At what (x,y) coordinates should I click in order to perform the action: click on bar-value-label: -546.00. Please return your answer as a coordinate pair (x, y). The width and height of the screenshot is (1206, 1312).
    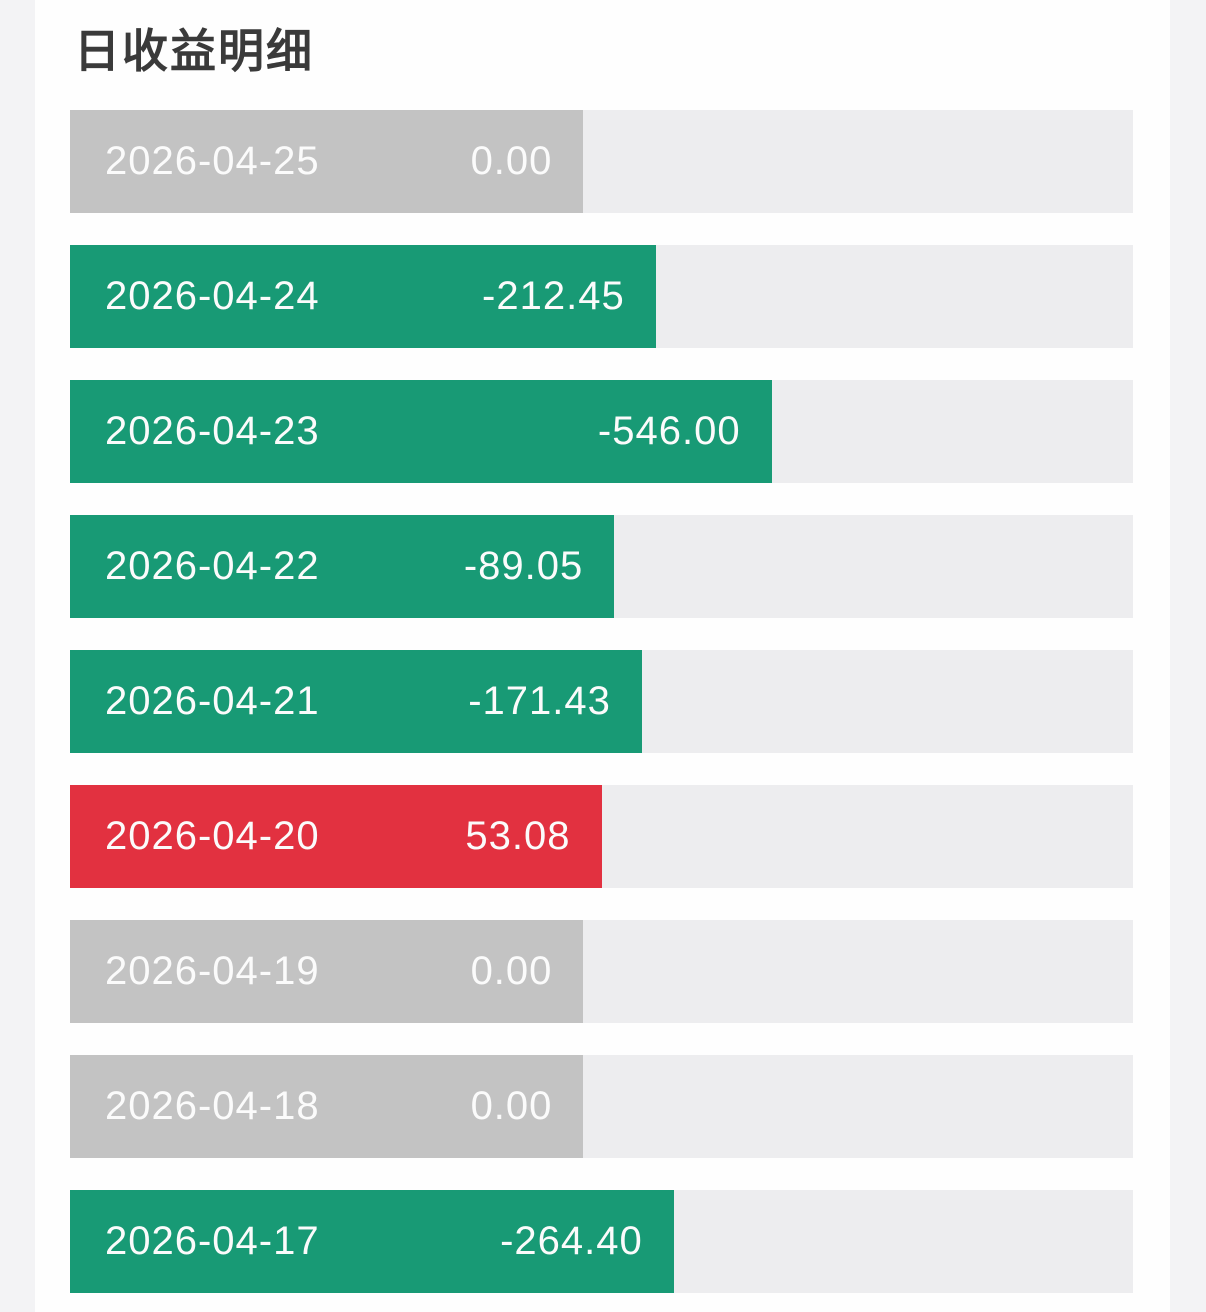
    Looking at the image, I should click on (669, 431).